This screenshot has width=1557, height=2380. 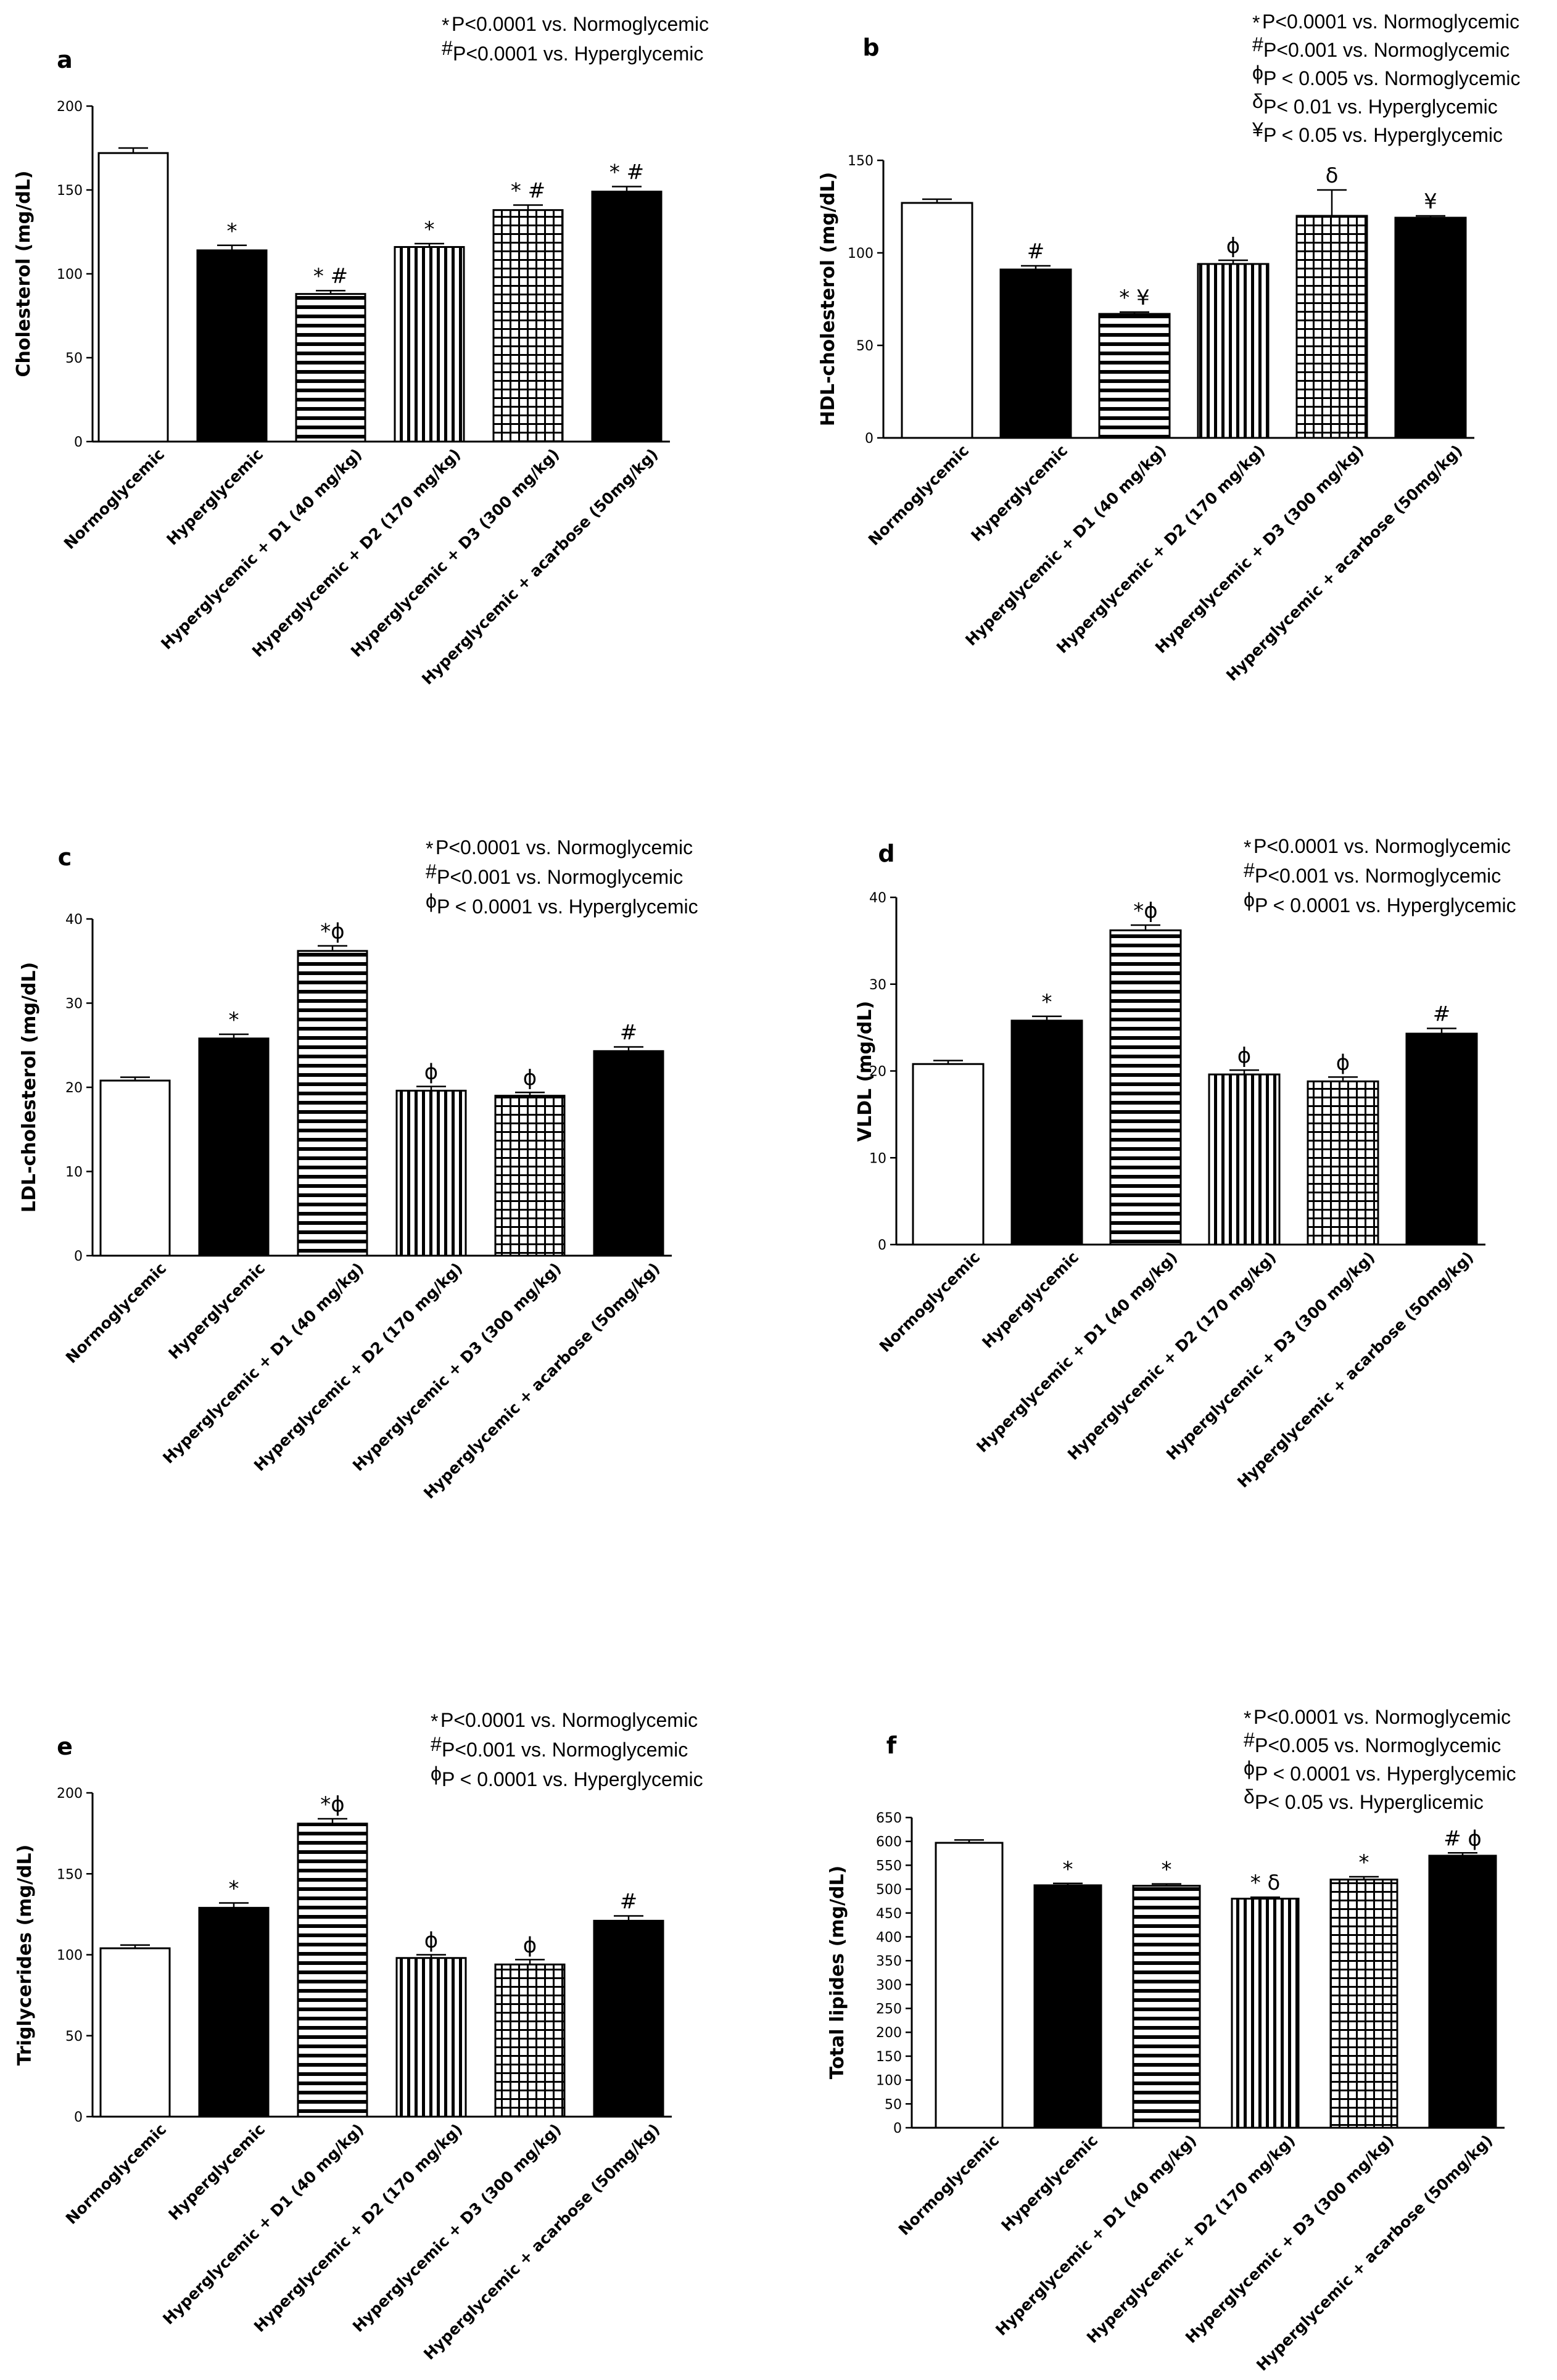 What do you see at coordinates (332, 932) in the screenshot?
I see `significance-marker: *ϕ` at bounding box center [332, 932].